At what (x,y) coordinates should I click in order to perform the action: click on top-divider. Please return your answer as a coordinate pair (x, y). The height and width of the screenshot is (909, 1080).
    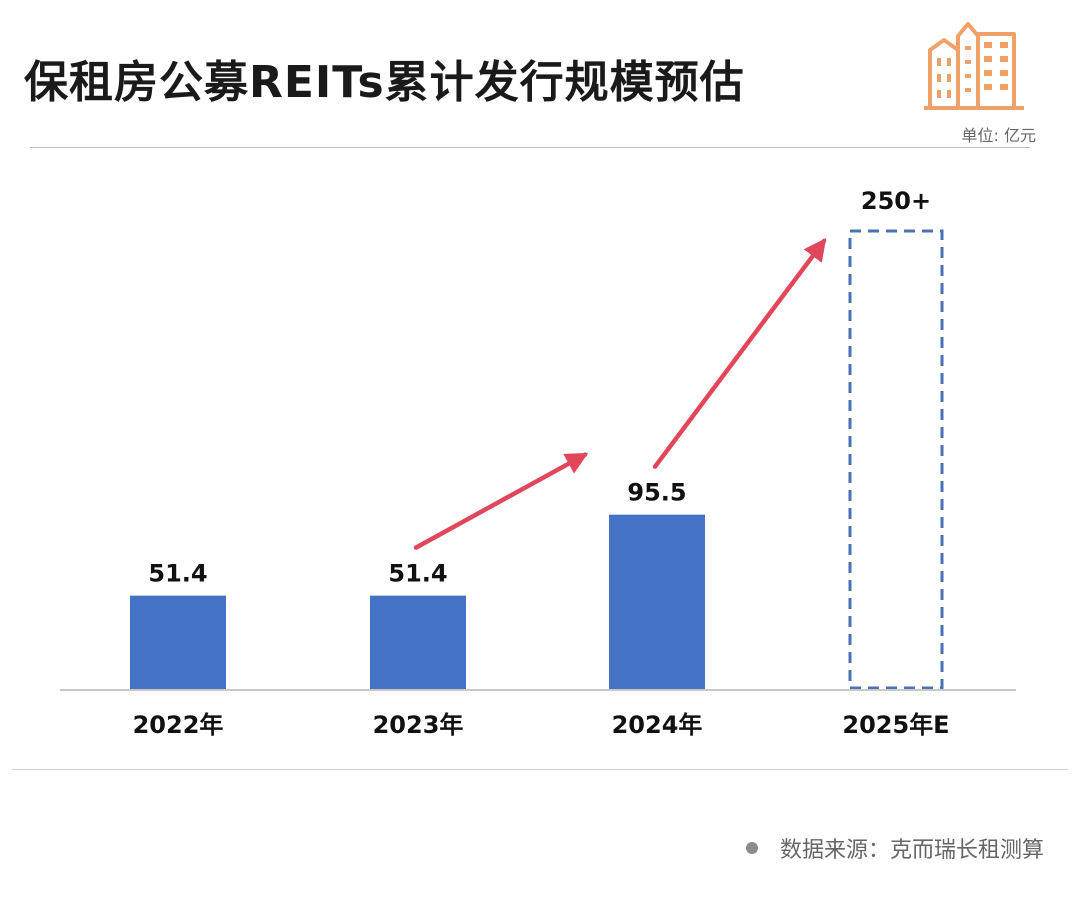
    Looking at the image, I should click on (530, 147).